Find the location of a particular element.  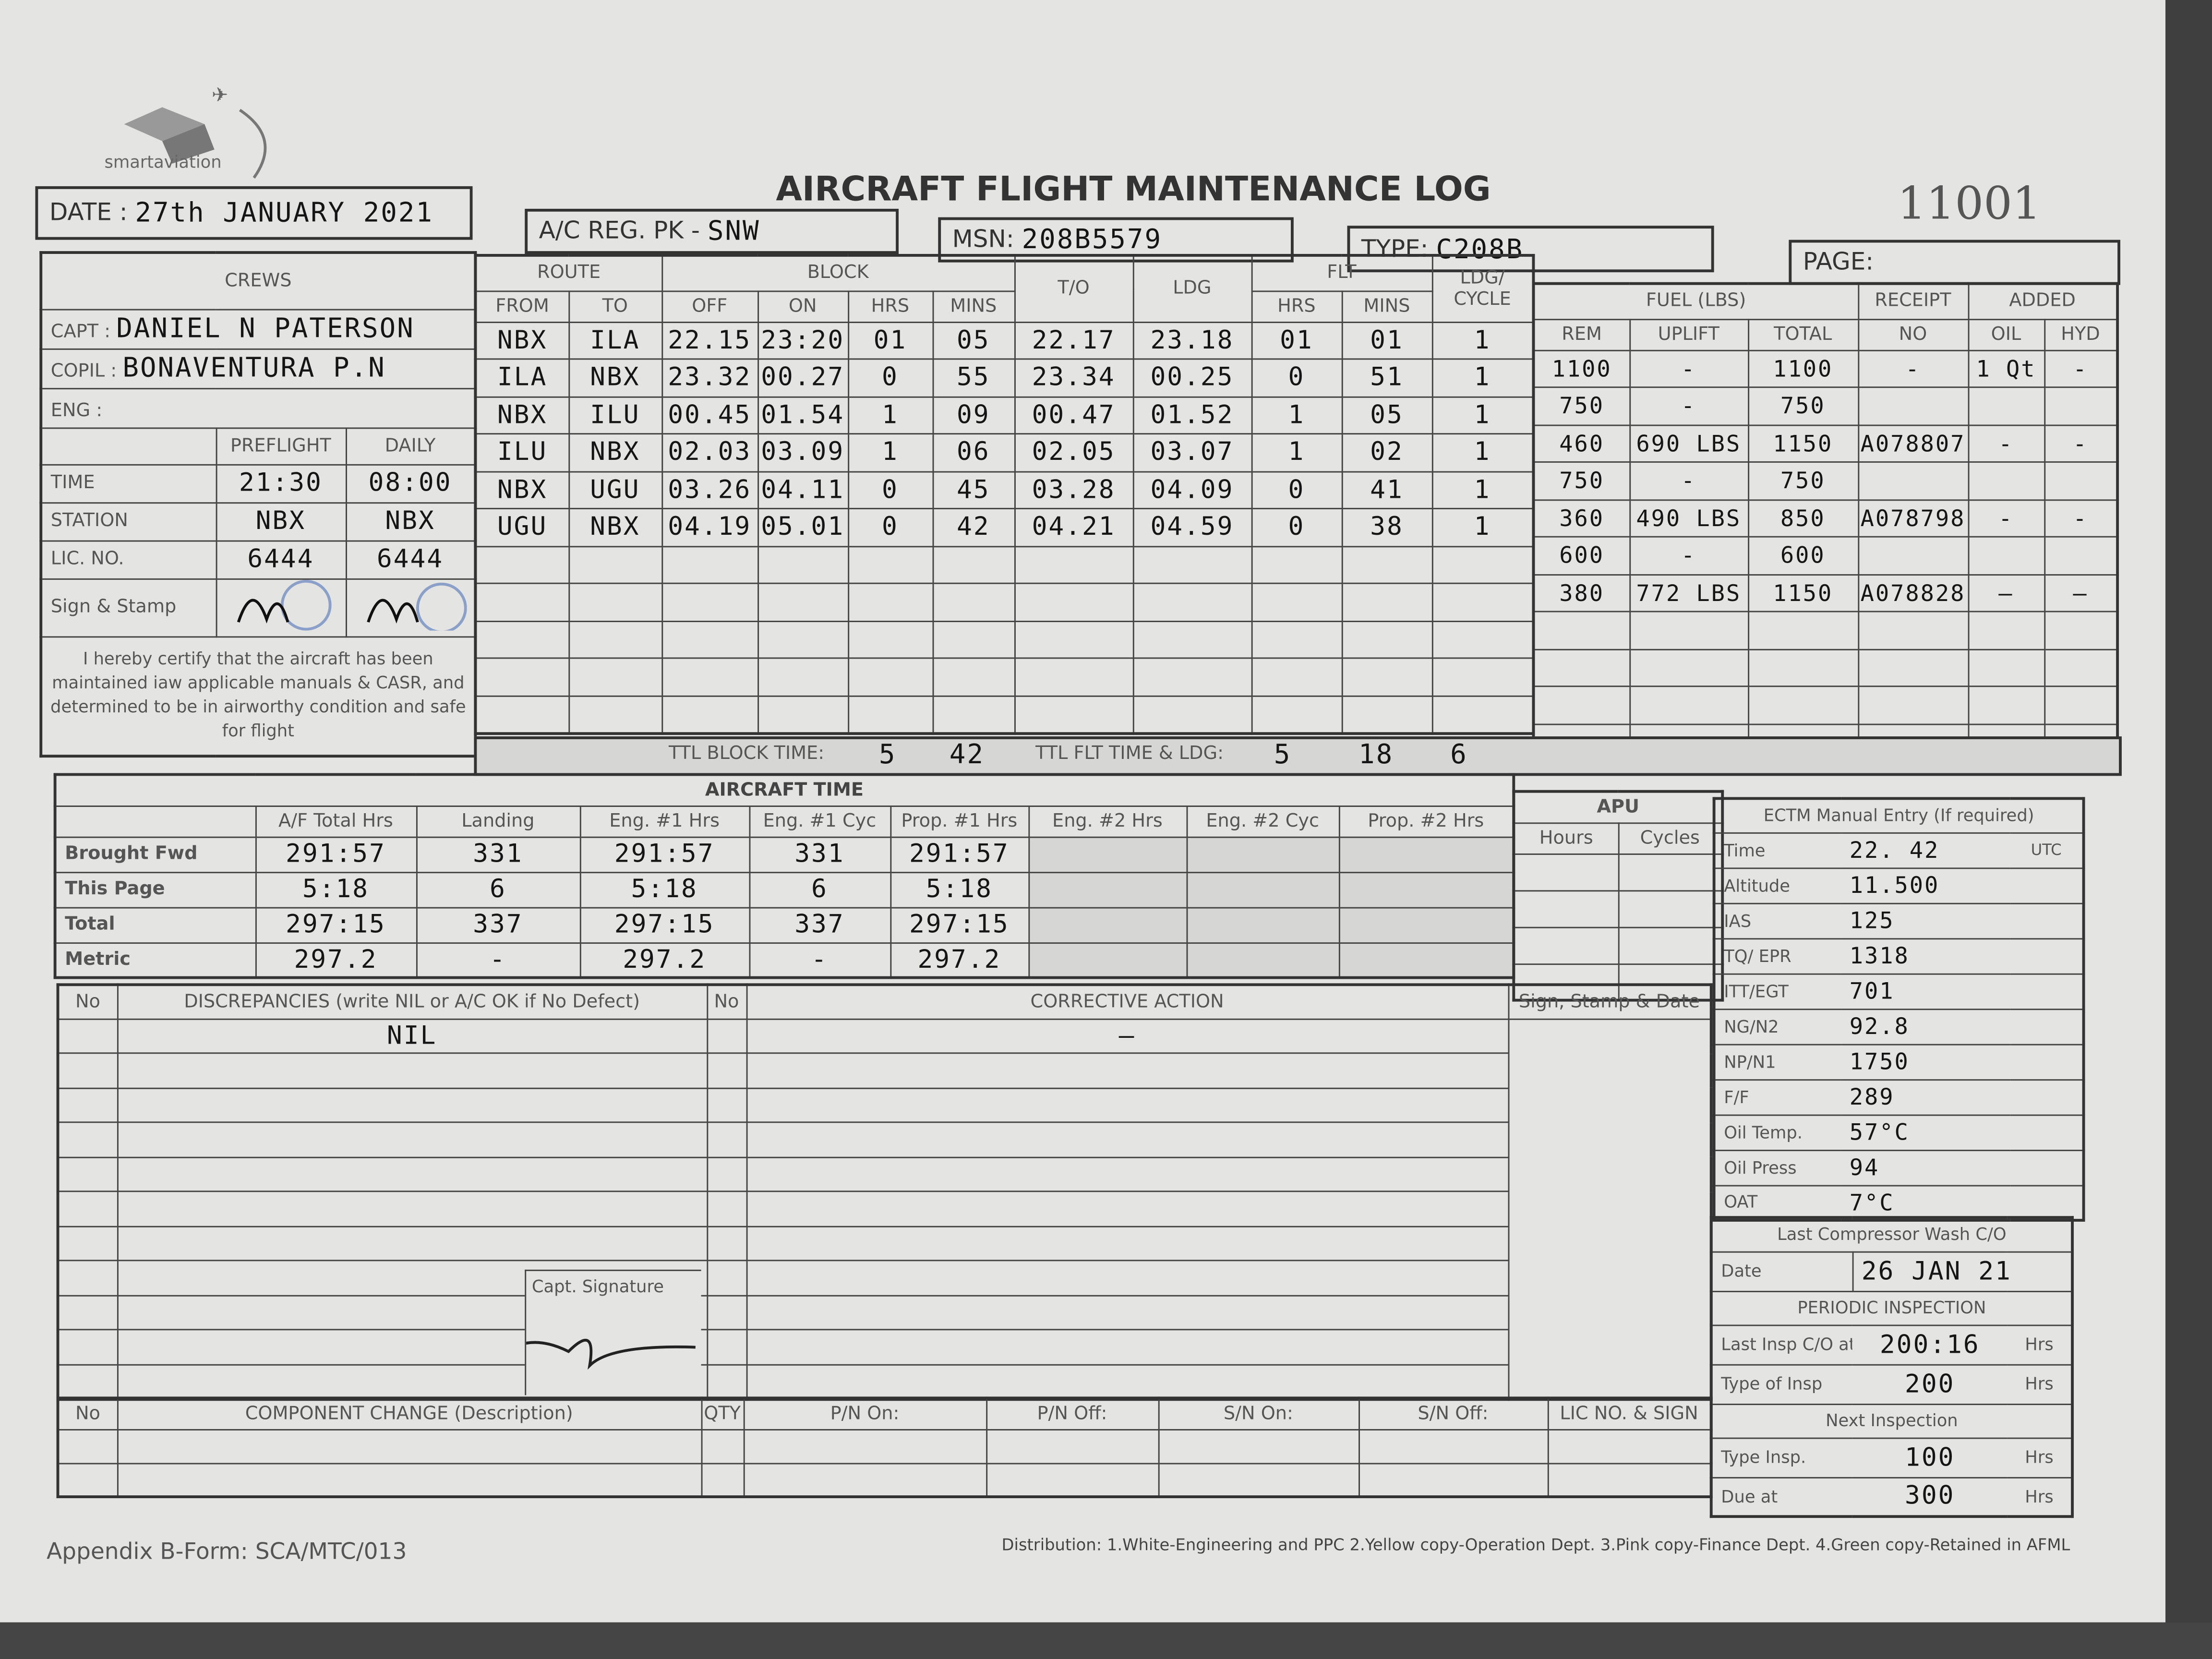

next-type-value: 100 is located at coordinates (1930, 1457).